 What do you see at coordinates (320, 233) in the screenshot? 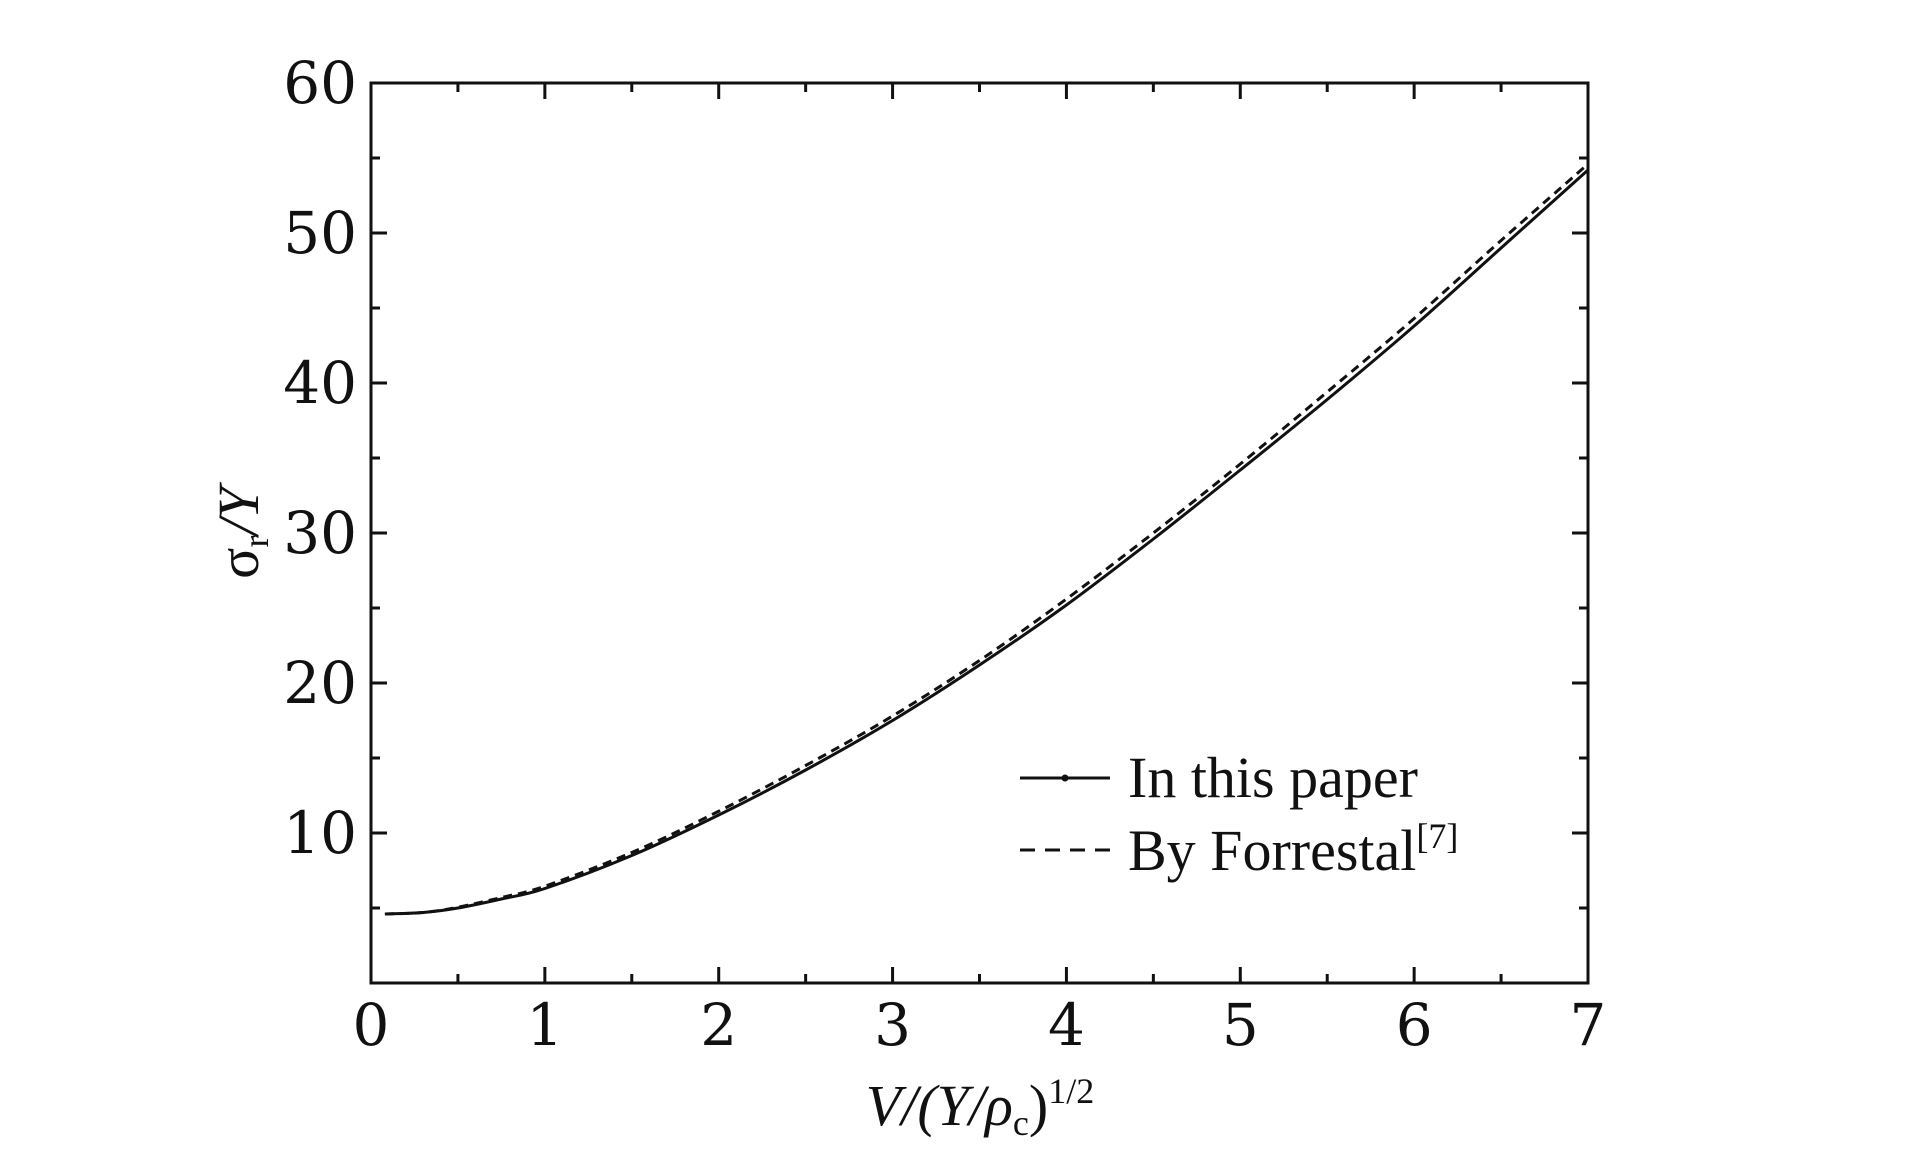
I see `y-tick-label: 50` at bounding box center [320, 233].